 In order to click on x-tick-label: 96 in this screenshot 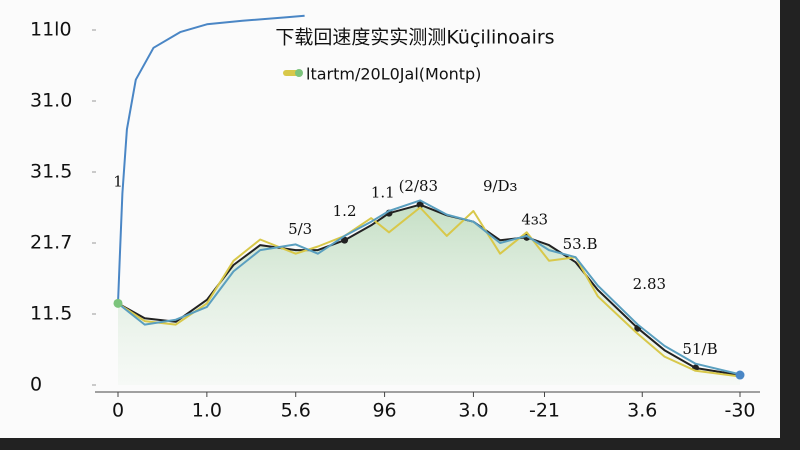, I will do `click(384, 411)`.